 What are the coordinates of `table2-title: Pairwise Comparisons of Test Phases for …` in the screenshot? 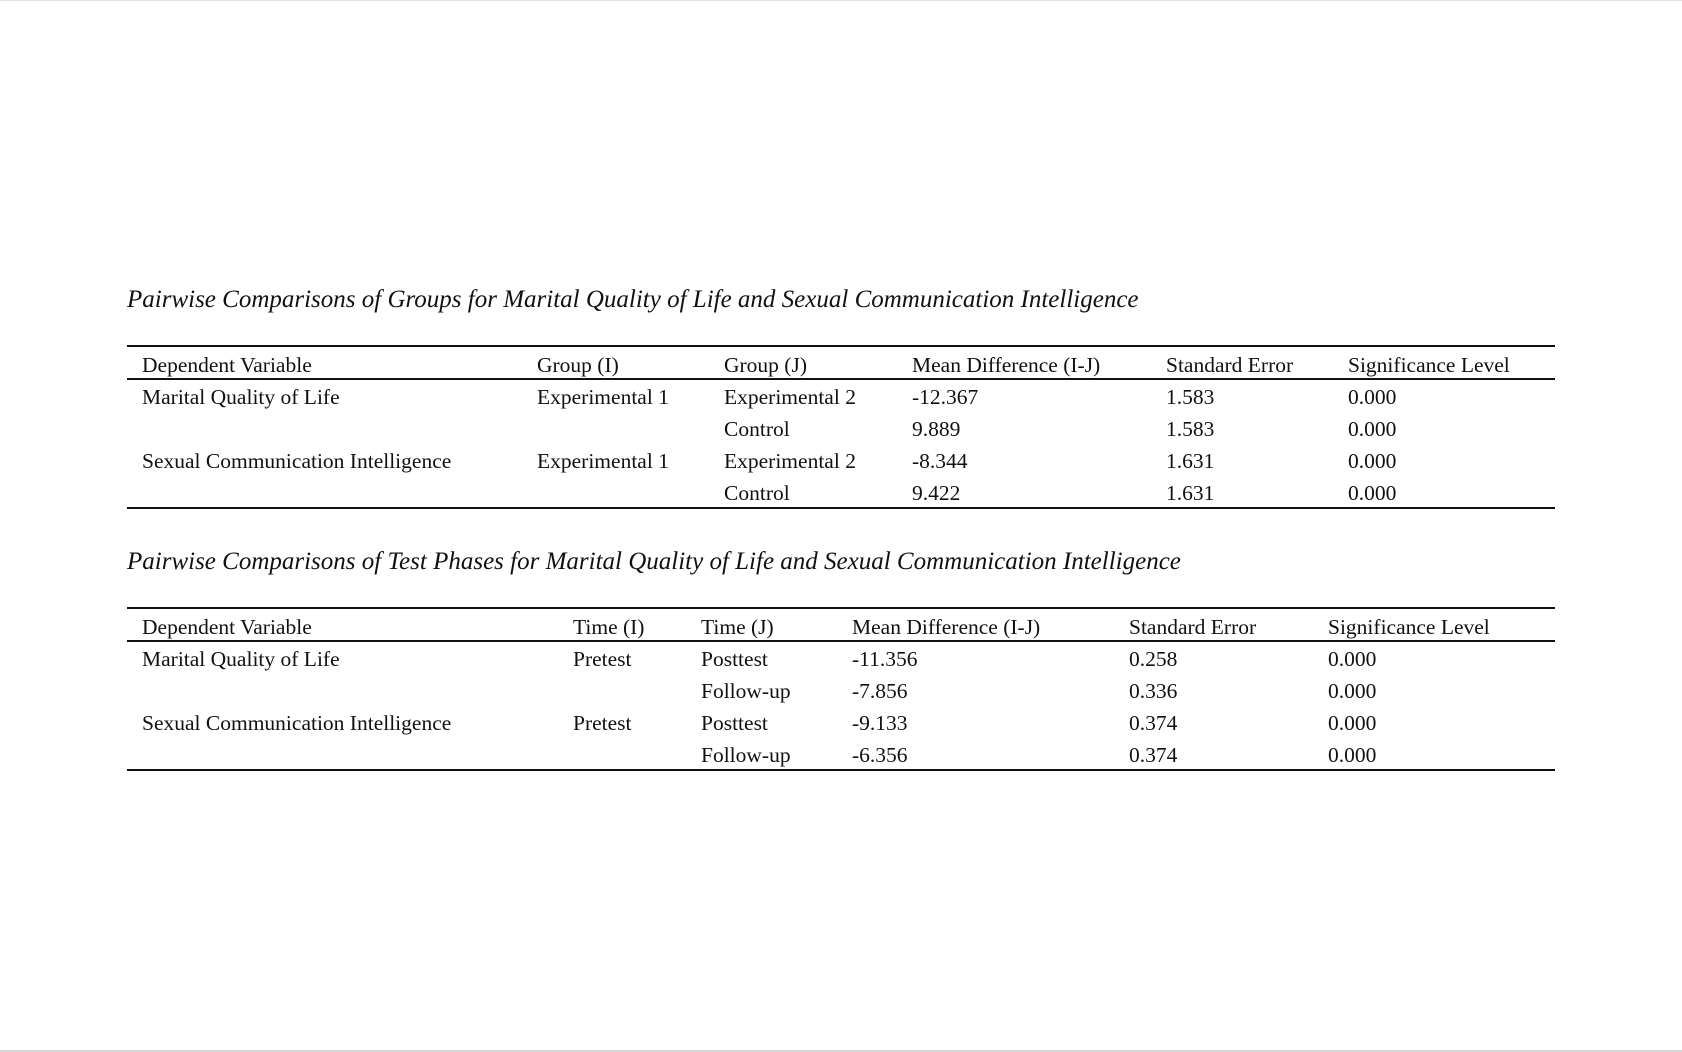 It's located at (654, 561).